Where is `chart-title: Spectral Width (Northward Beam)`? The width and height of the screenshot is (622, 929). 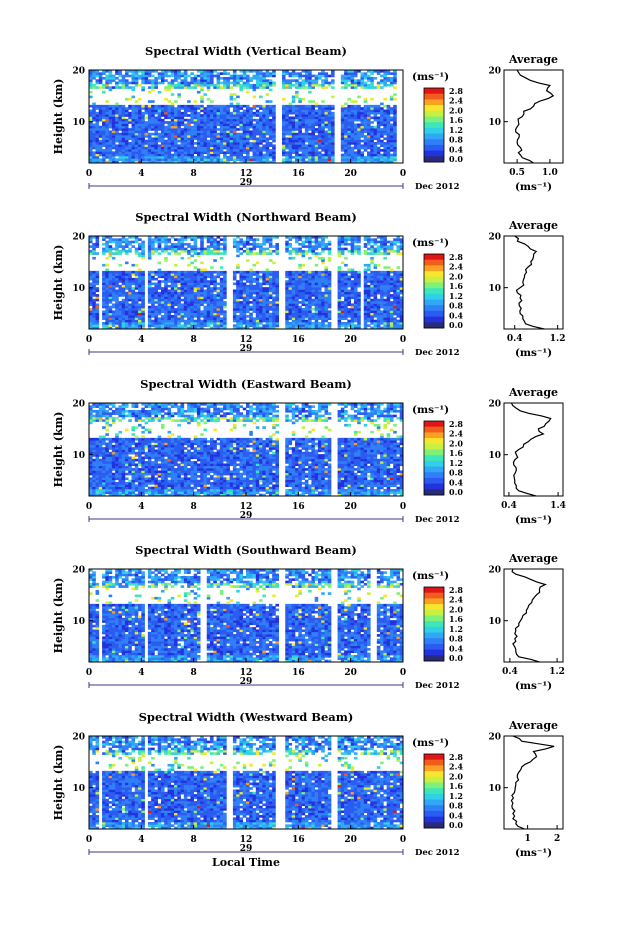 chart-title: Spectral Width (Northward Beam) is located at coordinates (246, 217).